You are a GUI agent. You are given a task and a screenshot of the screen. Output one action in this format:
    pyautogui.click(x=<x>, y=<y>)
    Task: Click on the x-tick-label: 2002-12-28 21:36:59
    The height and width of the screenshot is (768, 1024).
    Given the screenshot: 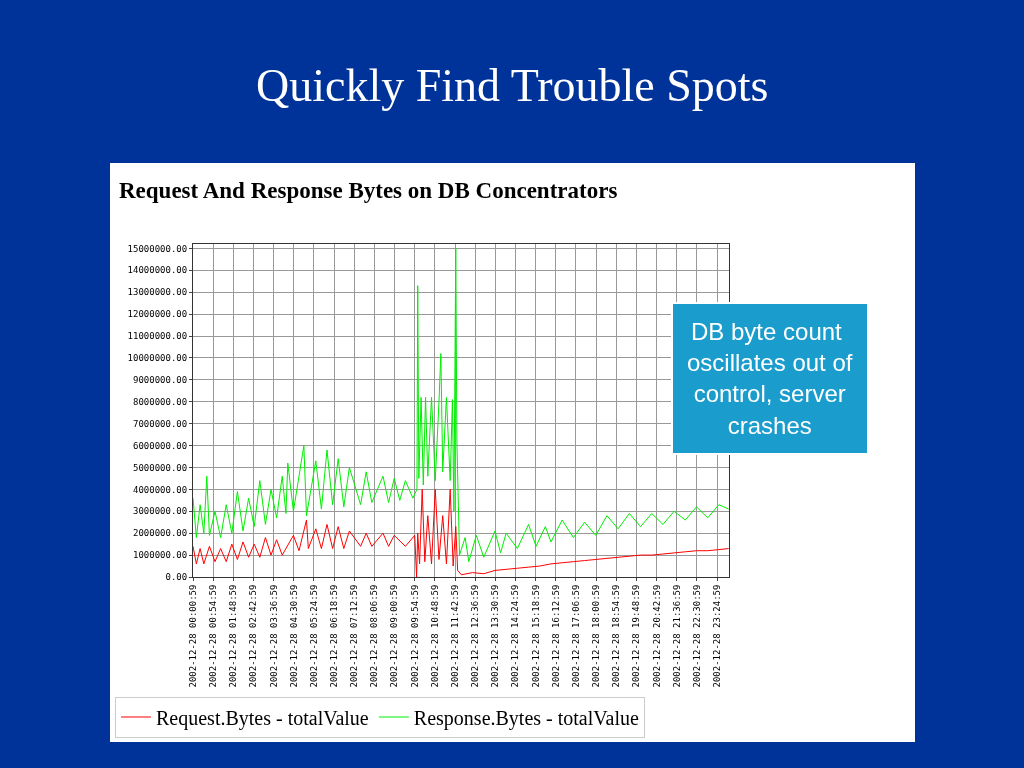 What is the action you would take?
    pyautogui.click(x=676, y=636)
    